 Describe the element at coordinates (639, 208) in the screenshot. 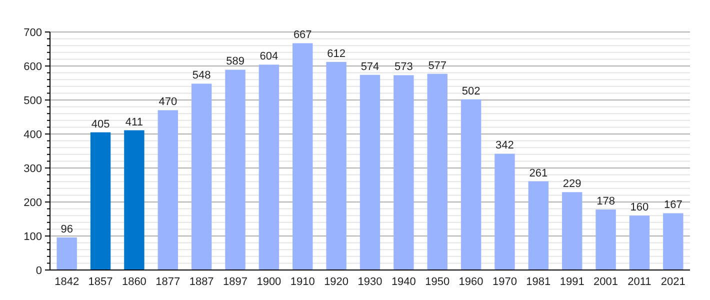

I see `data-label: 160` at that location.